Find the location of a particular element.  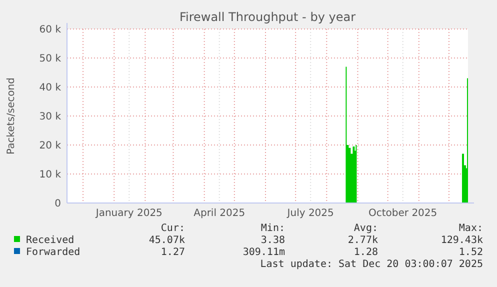

x-tick-label: October 2025 is located at coordinates (403, 213).